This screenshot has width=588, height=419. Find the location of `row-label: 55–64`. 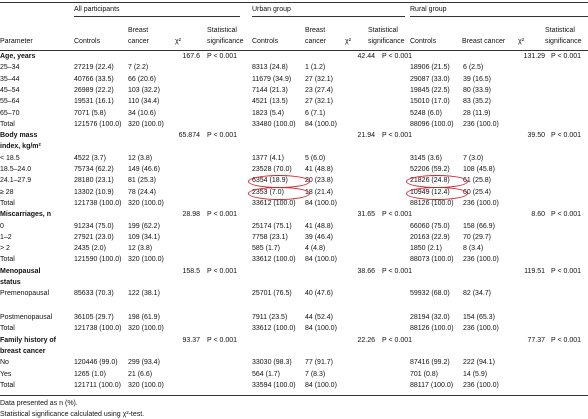

row-label: 55–64 is located at coordinates (10, 102).